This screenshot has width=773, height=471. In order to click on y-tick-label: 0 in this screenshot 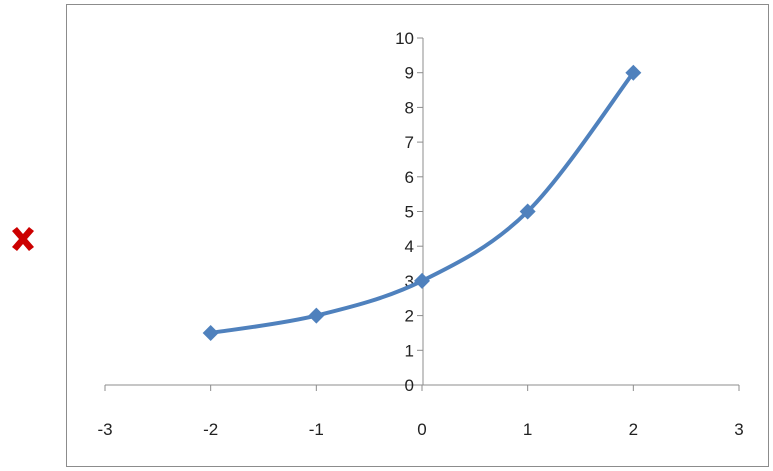, I will do `click(409, 385)`.